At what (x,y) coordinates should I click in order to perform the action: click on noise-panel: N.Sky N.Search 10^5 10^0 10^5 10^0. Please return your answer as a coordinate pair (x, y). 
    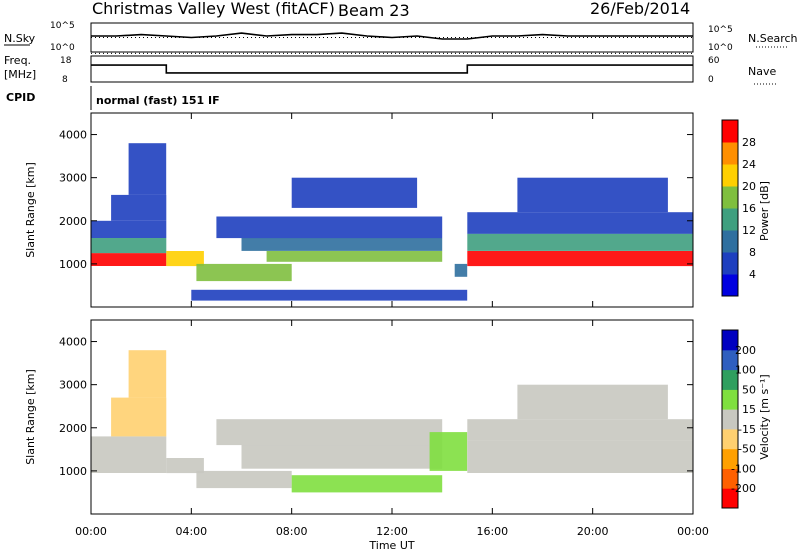
    Looking at the image, I should click on (401, 37).